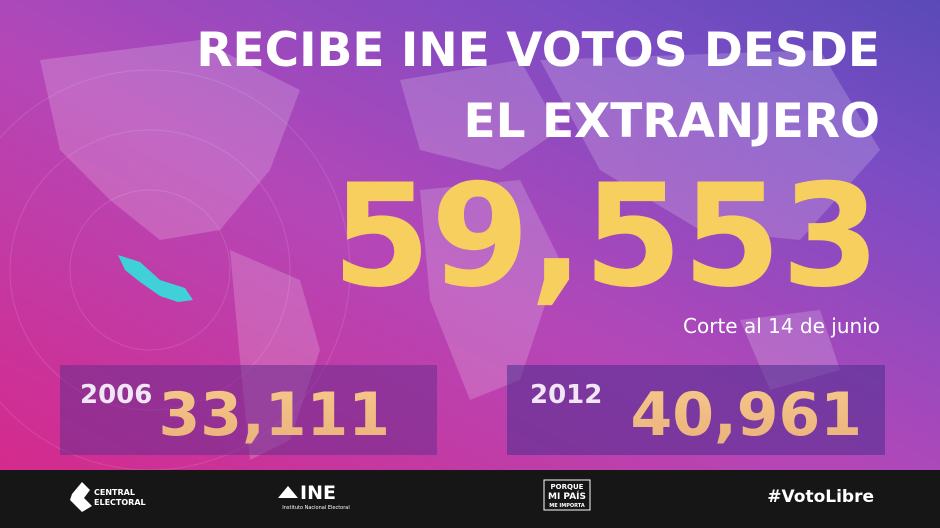 The width and height of the screenshot is (940, 528). Describe the element at coordinates (672, 121) in the screenshot. I see `headline-line: EL EXTRANJERO` at that location.